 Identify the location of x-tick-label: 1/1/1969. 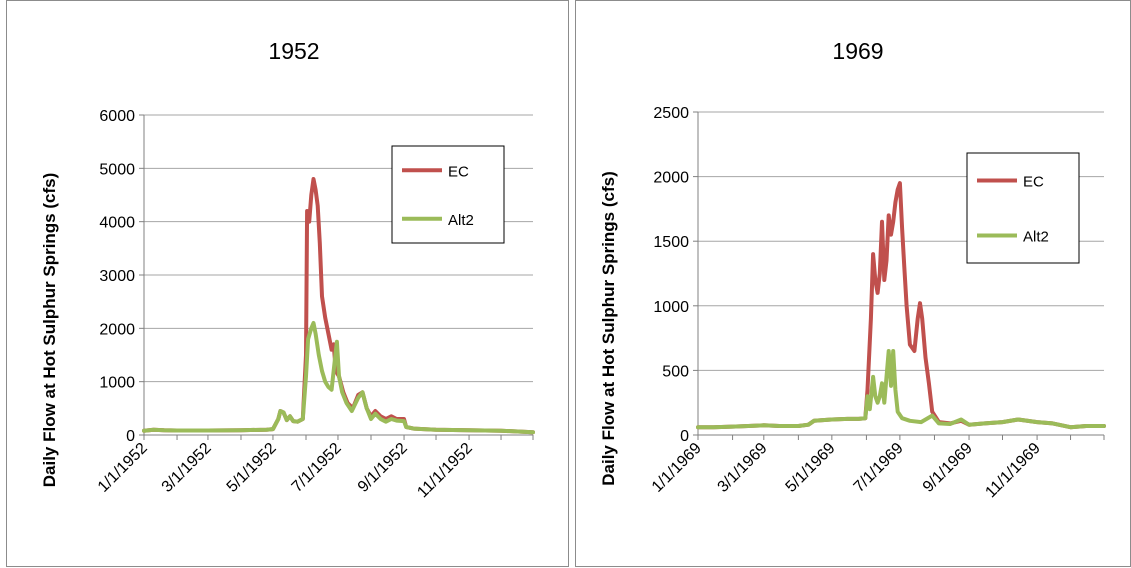
(677, 468).